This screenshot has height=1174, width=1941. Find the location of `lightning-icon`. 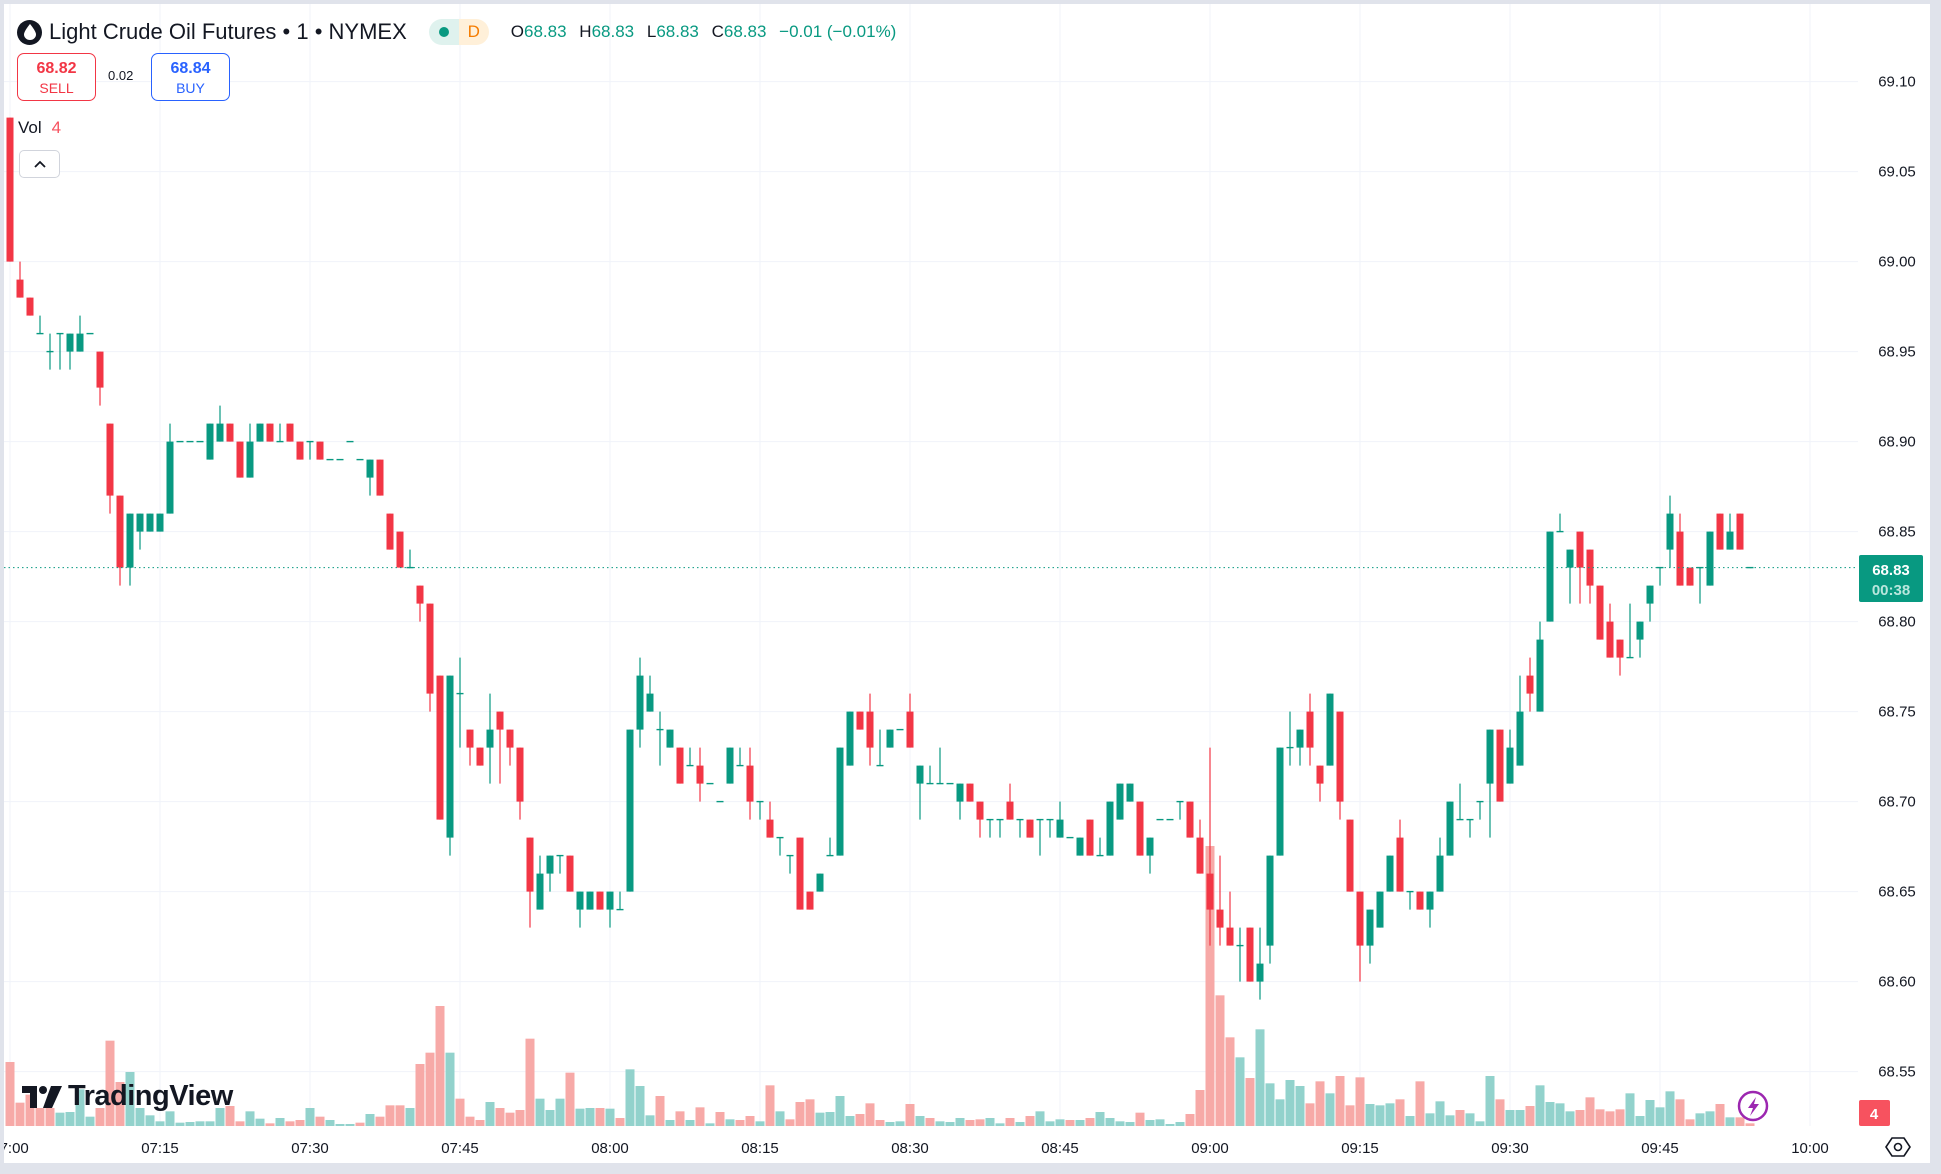

lightning-icon is located at coordinates (1753, 1106).